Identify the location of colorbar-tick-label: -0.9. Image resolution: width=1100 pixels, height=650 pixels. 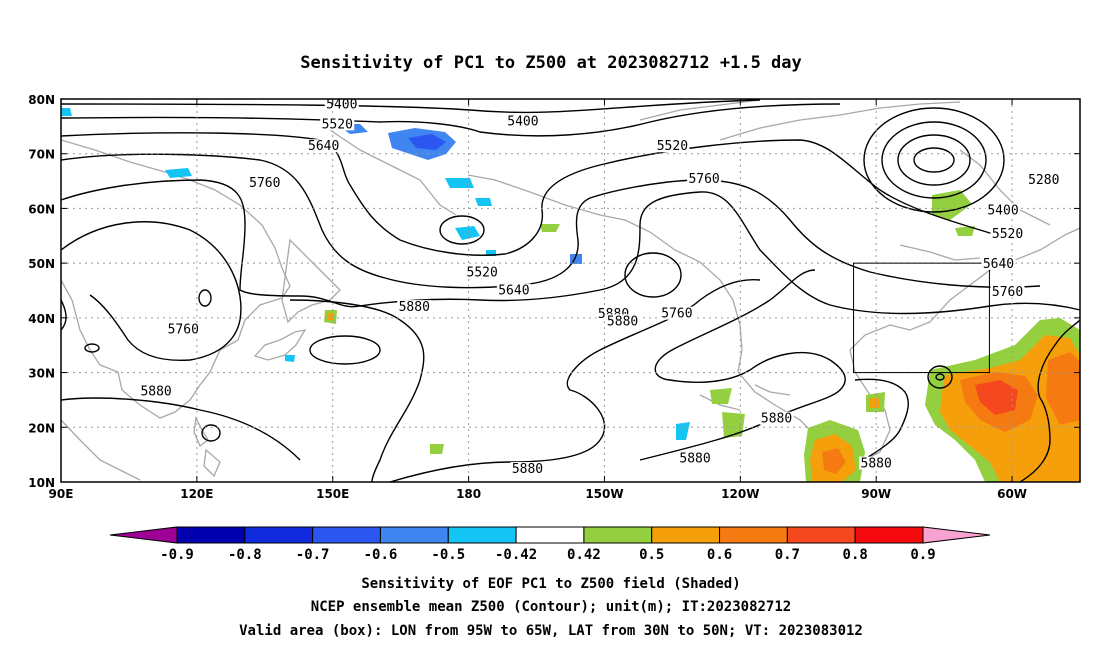
(177, 555).